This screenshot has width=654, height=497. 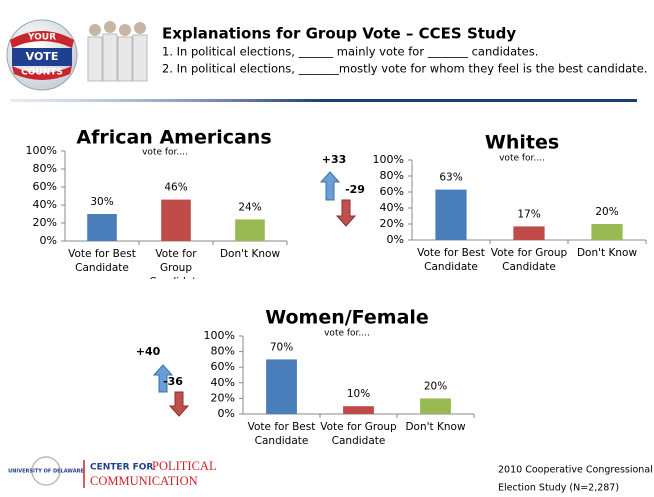 What do you see at coordinates (334, 159) in the screenshot?
I see `change-label: +33` at bounding box center [334, 159].